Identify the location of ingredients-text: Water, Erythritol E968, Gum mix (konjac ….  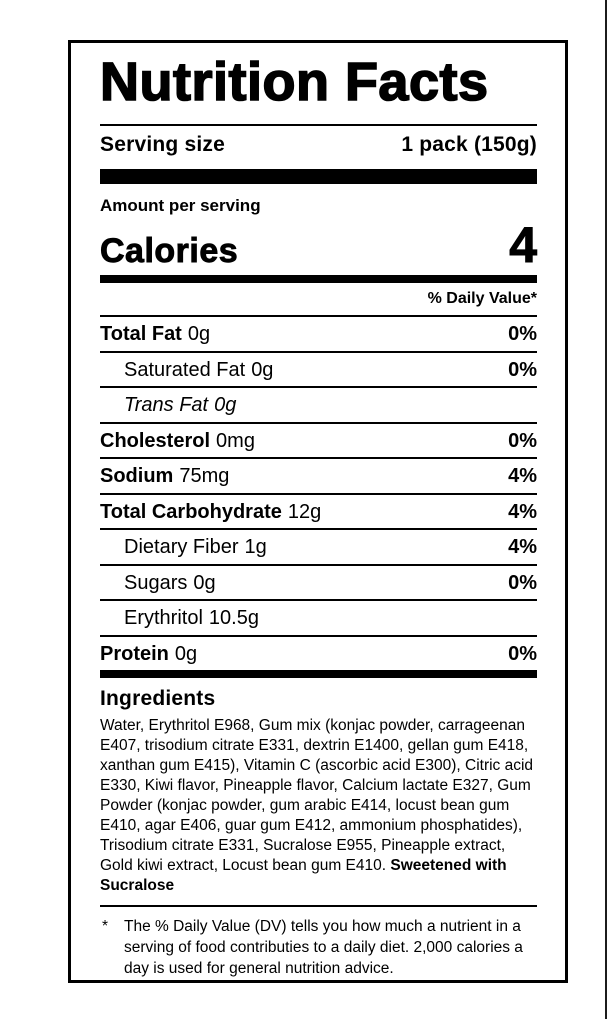
(318, 806).